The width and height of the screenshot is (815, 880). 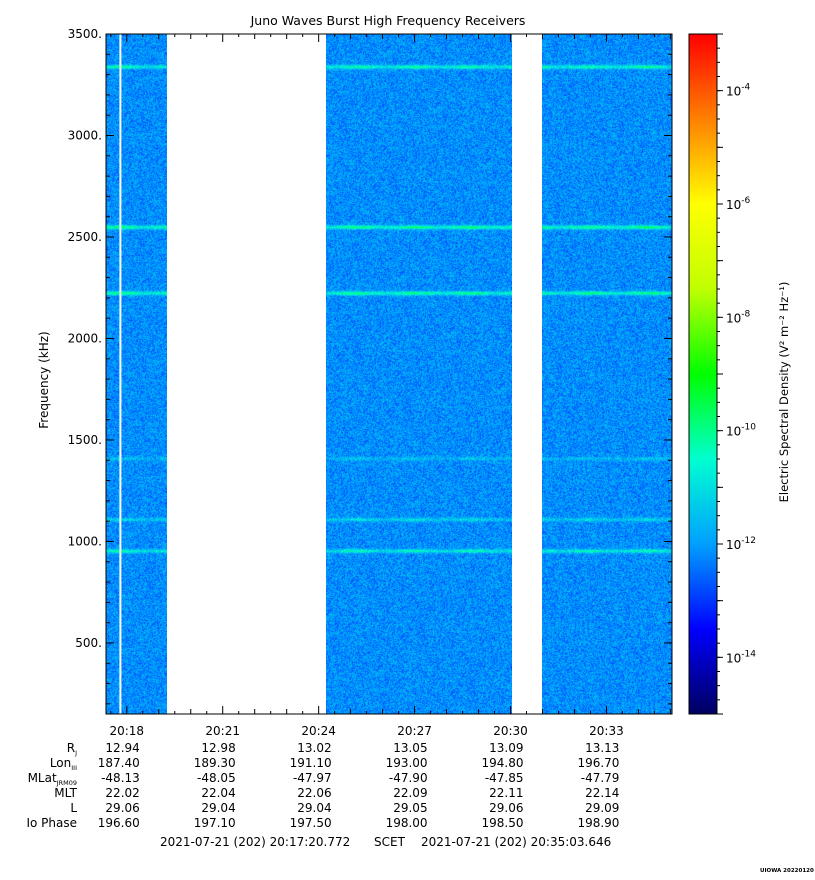 I want to click on colorbar-tick-label: 10⁻¹², so click(x=741, y=544).